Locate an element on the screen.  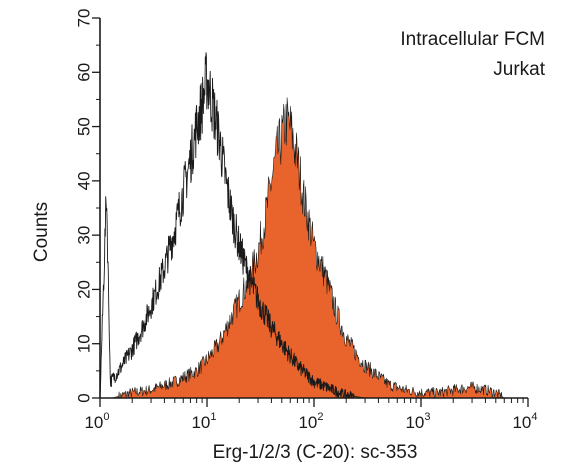
y-axis-title: Counts is located at coordinates (41, 232).